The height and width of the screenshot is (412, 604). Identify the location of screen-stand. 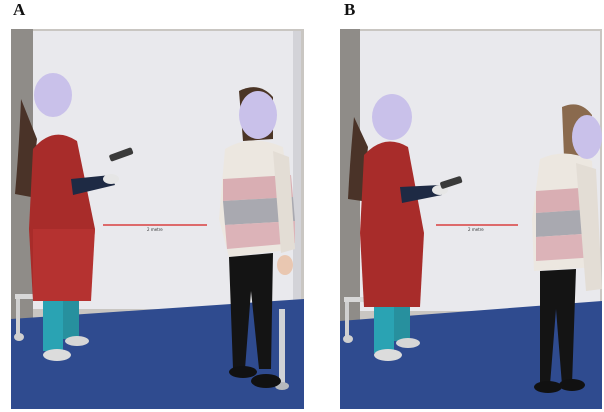
(282, 347).